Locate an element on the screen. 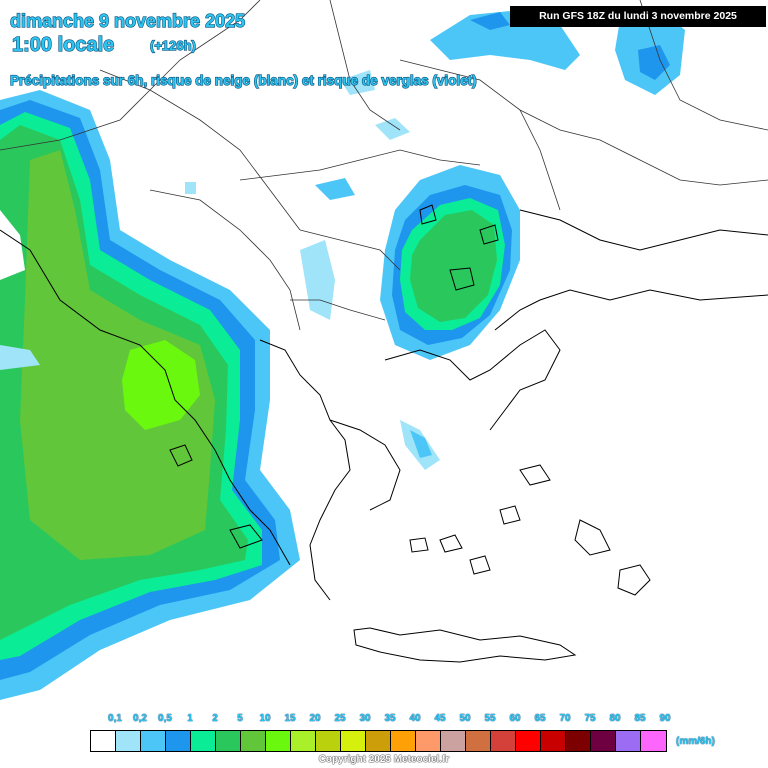  legend-label: 0,2 is located at coordinates (140, 718).